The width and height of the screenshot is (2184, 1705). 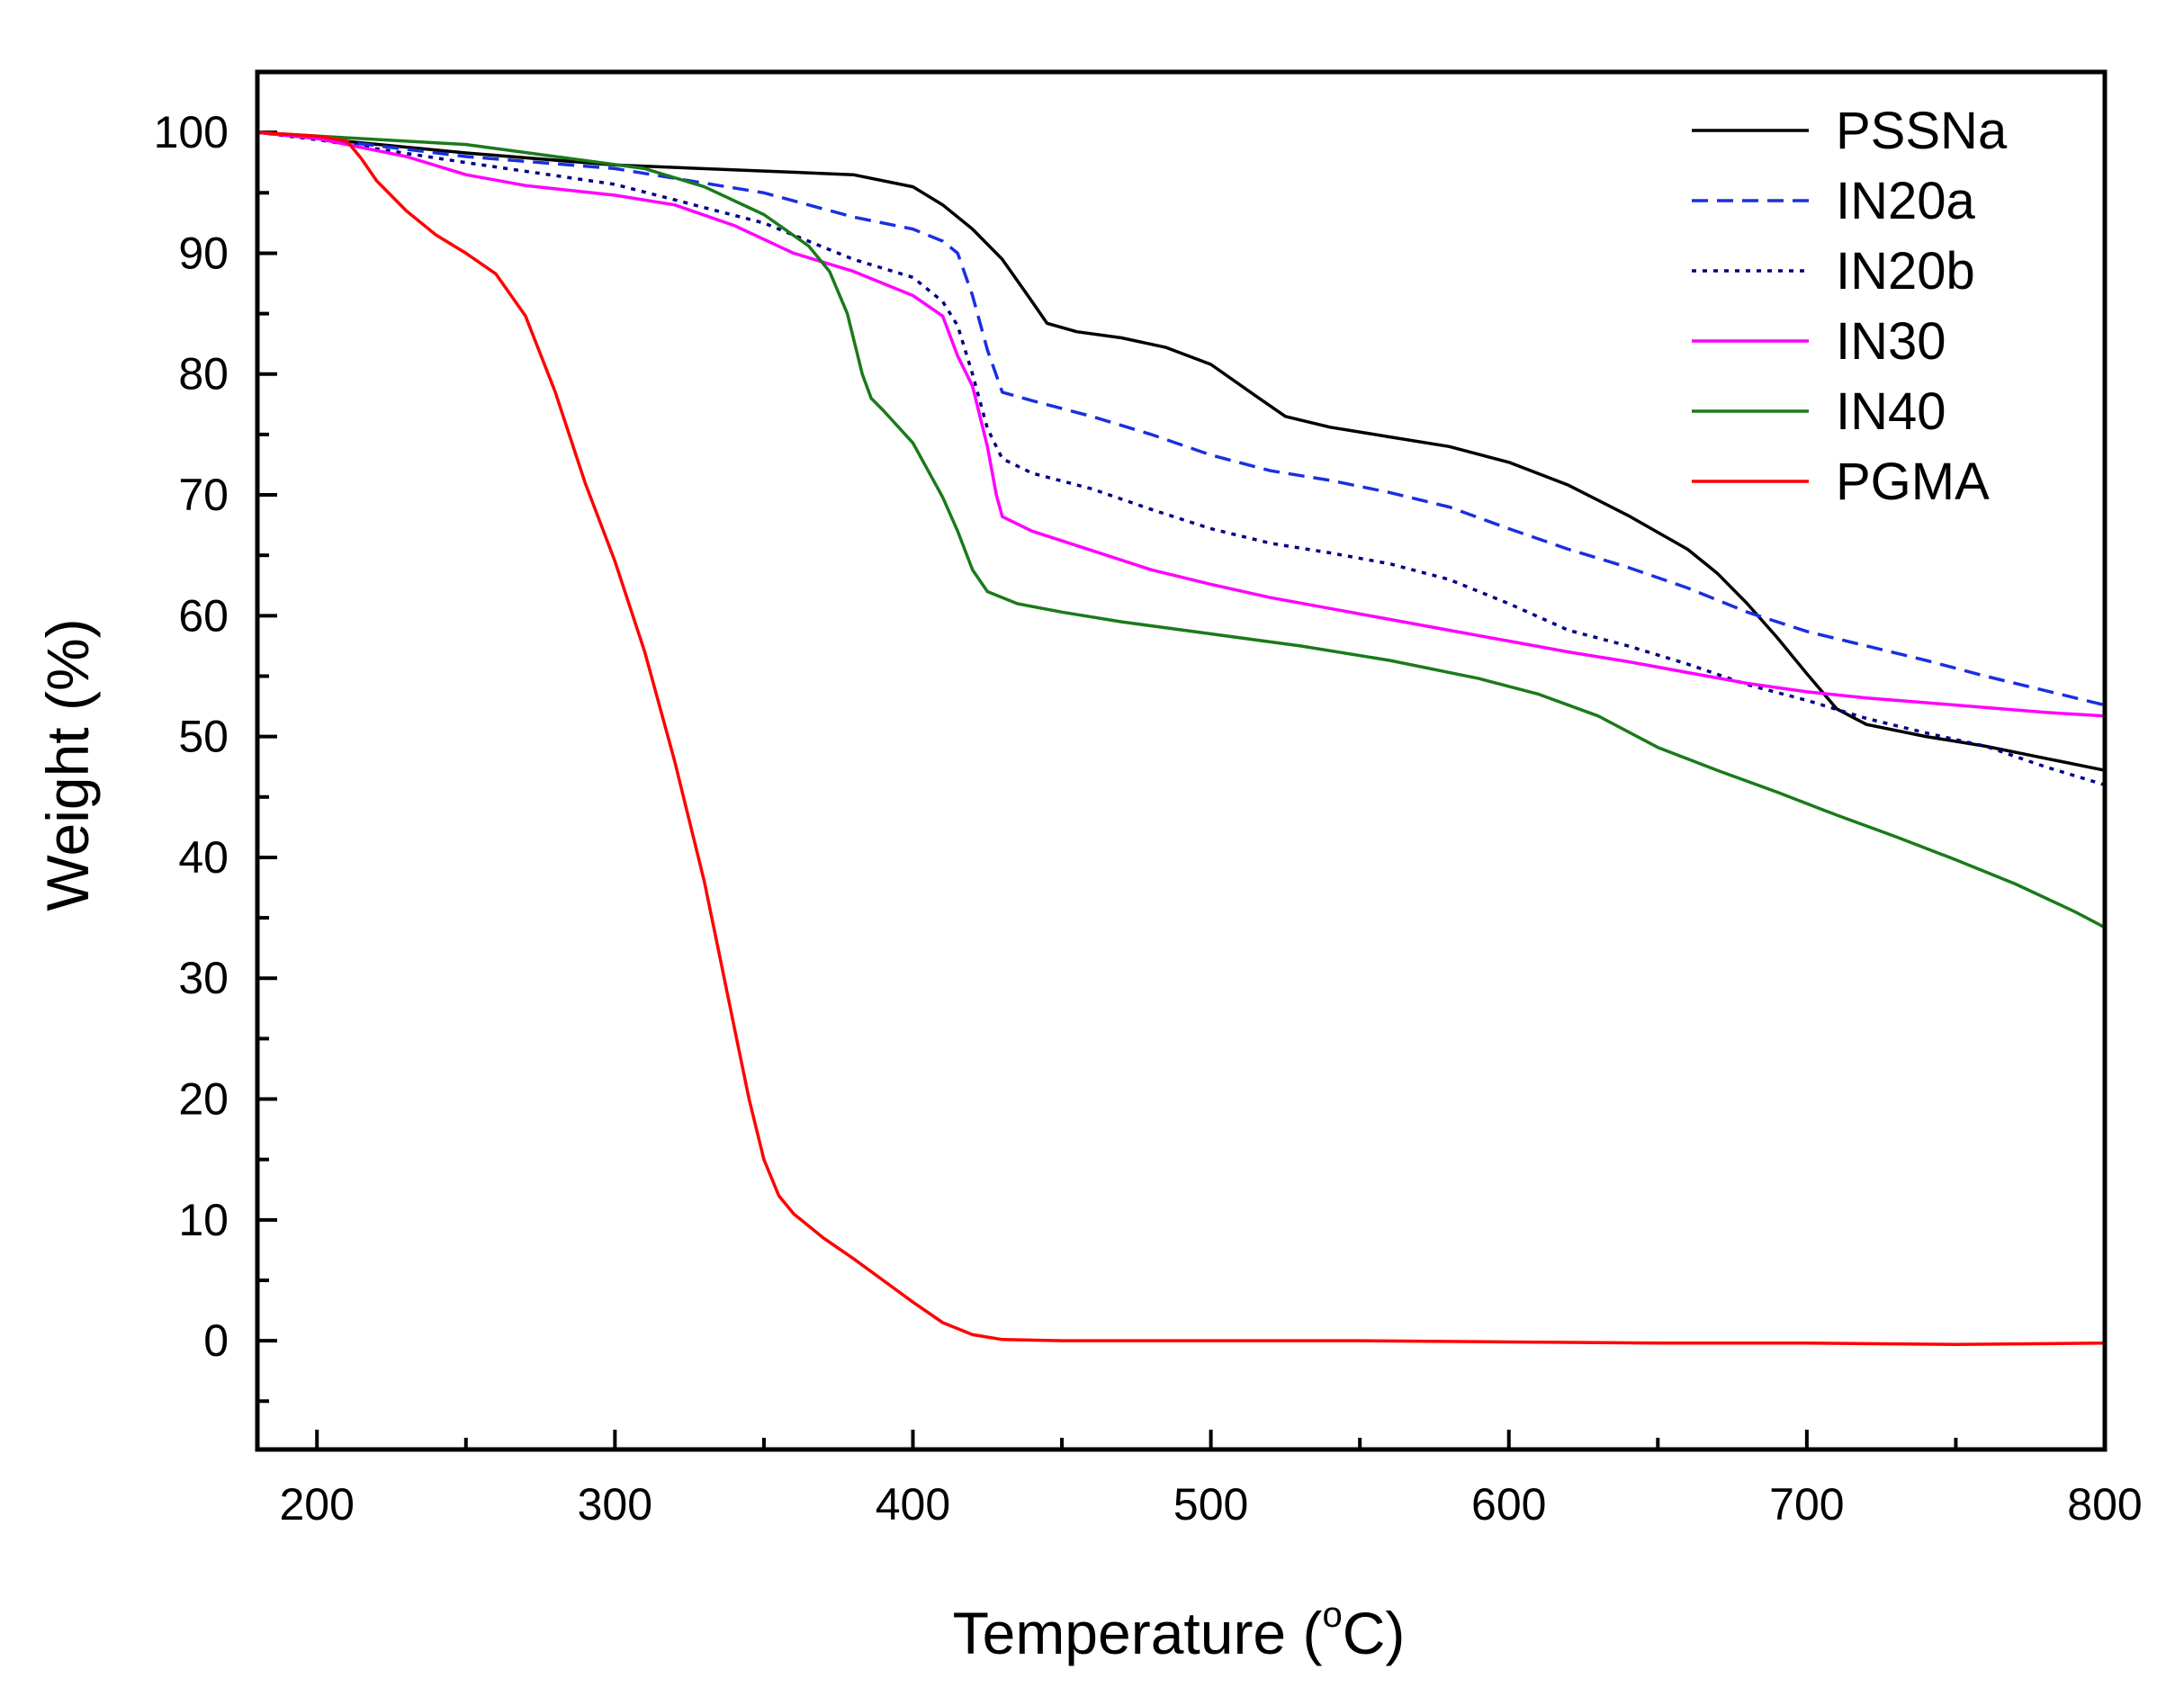 I want to click on y-tick-label: 50, so click(x=203, y=737).